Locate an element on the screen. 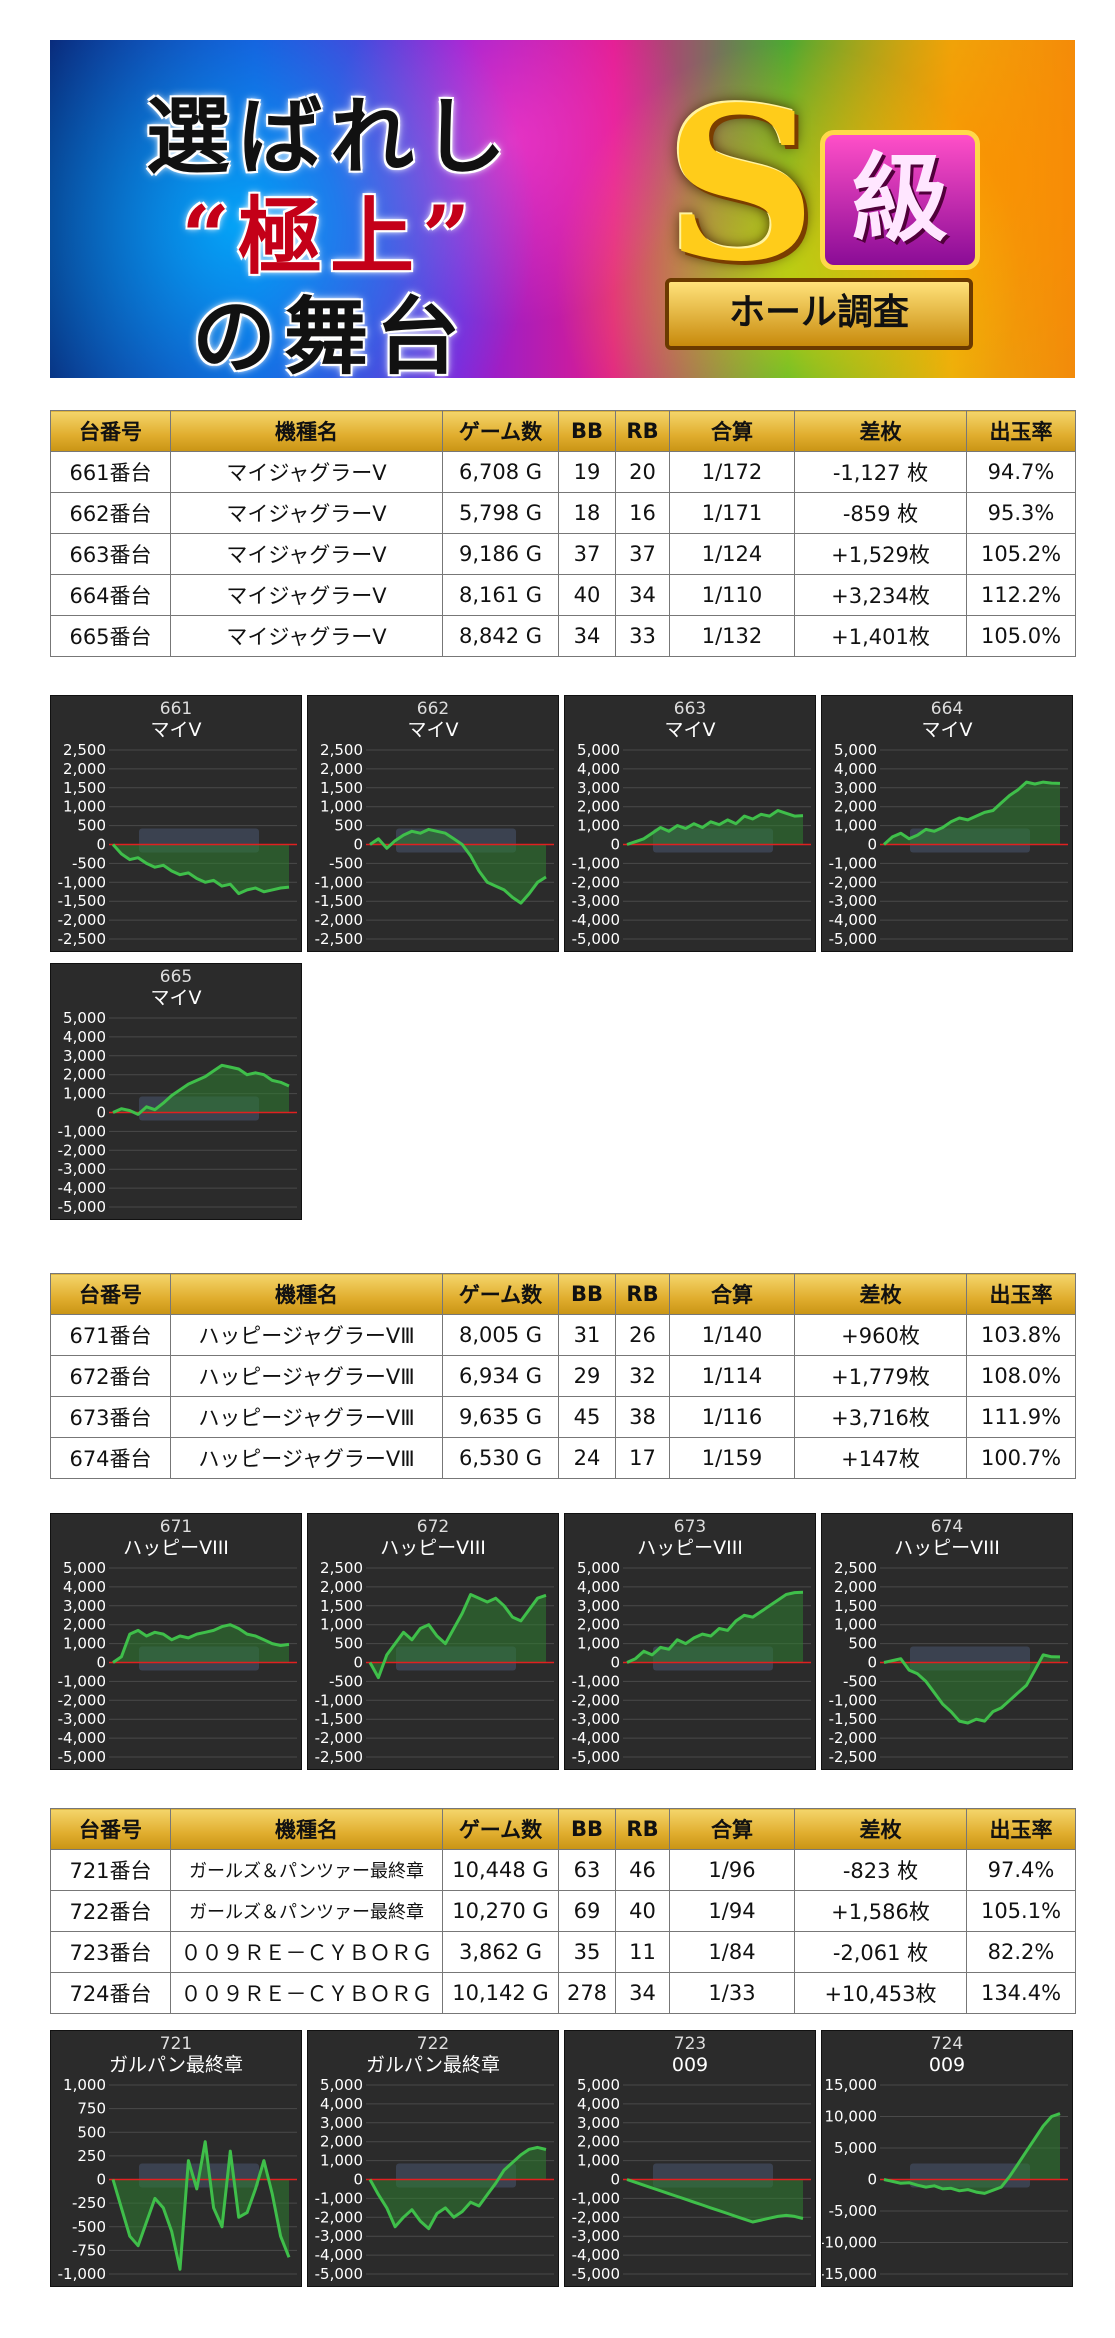  cell-rate: 105.2% is located at coordinates (1021, 554).